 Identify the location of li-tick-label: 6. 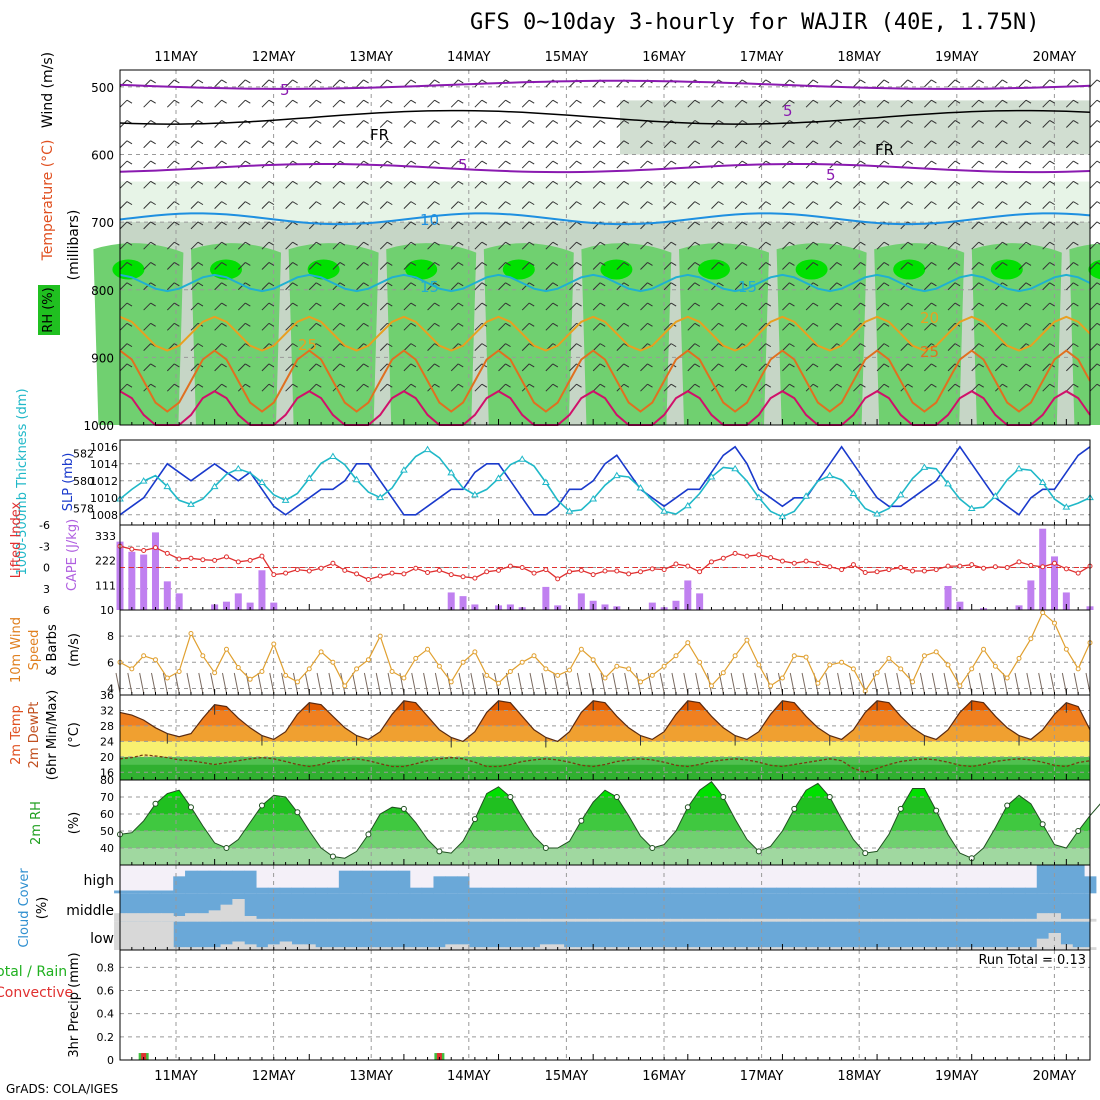
(46, 610).